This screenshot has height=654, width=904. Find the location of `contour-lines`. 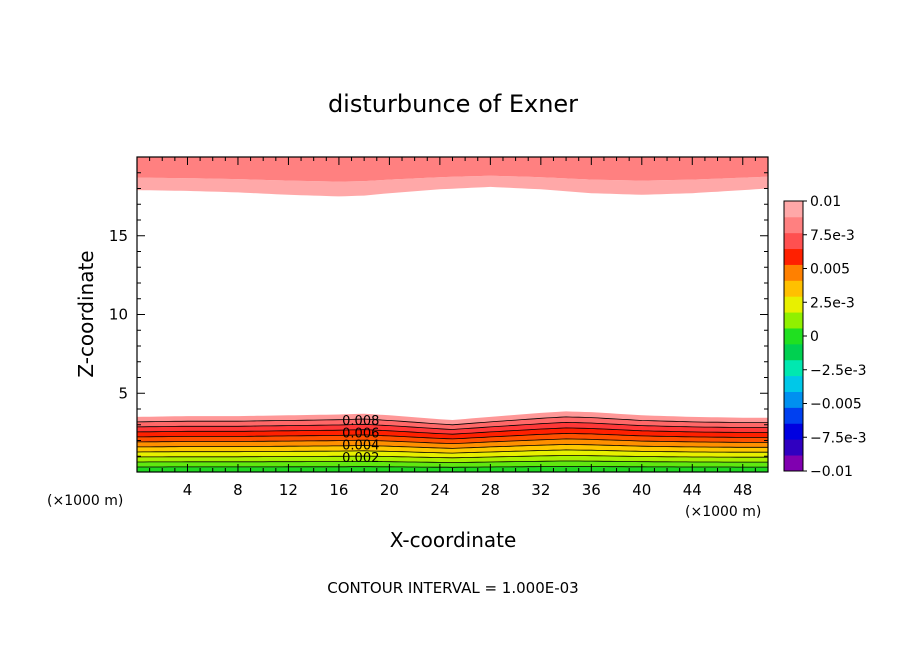

contour-lines is located at coordinates (452, 442).